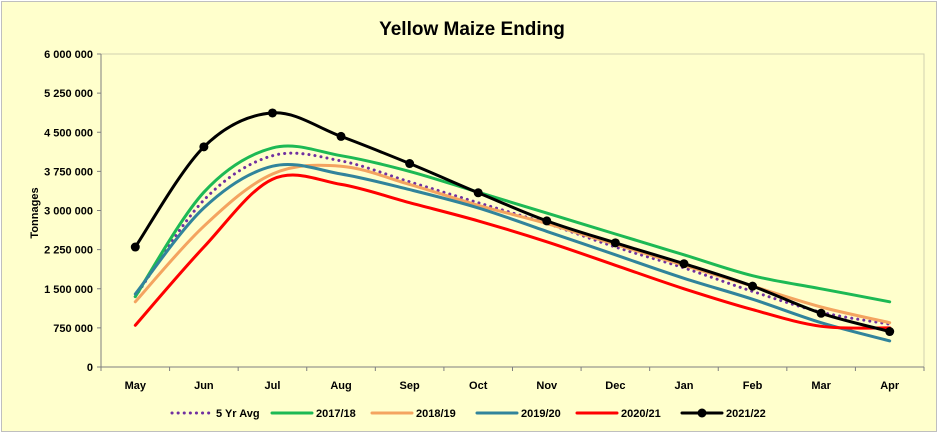  Describe the element at coordinates (413, 414) in the screenshot. I see `legend-item: 2018/19` at that location.